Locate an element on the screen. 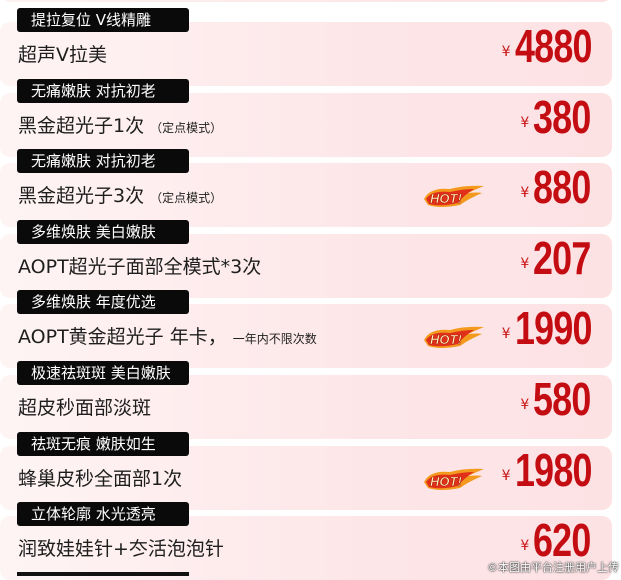 This screenshot has width=621, height=580. list-item: 立体轮廓 水光透亮 润致娃娃针+冭活泡泡针 ¥620 is located at coordinates (310, 541).